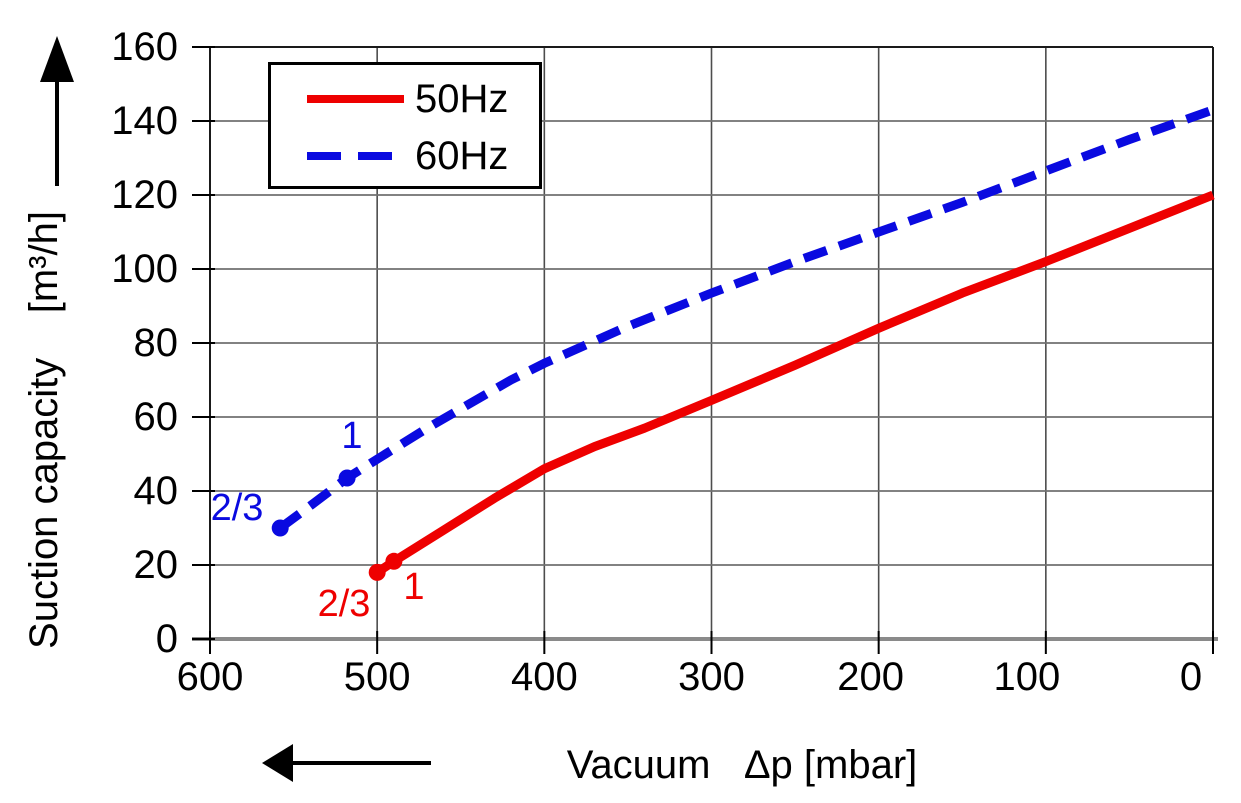  Describe the element at coordinates (377, 677) in the screenshot. I see `x-tick-label: 500` at that location.